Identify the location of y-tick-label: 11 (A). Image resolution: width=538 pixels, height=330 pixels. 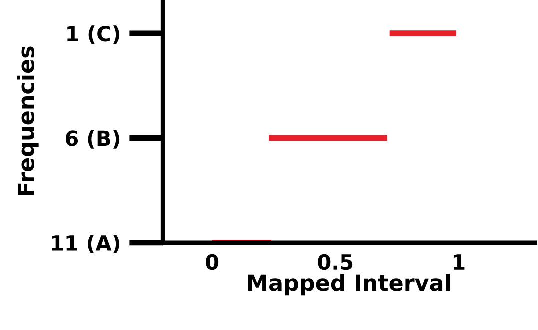
(86, 244).